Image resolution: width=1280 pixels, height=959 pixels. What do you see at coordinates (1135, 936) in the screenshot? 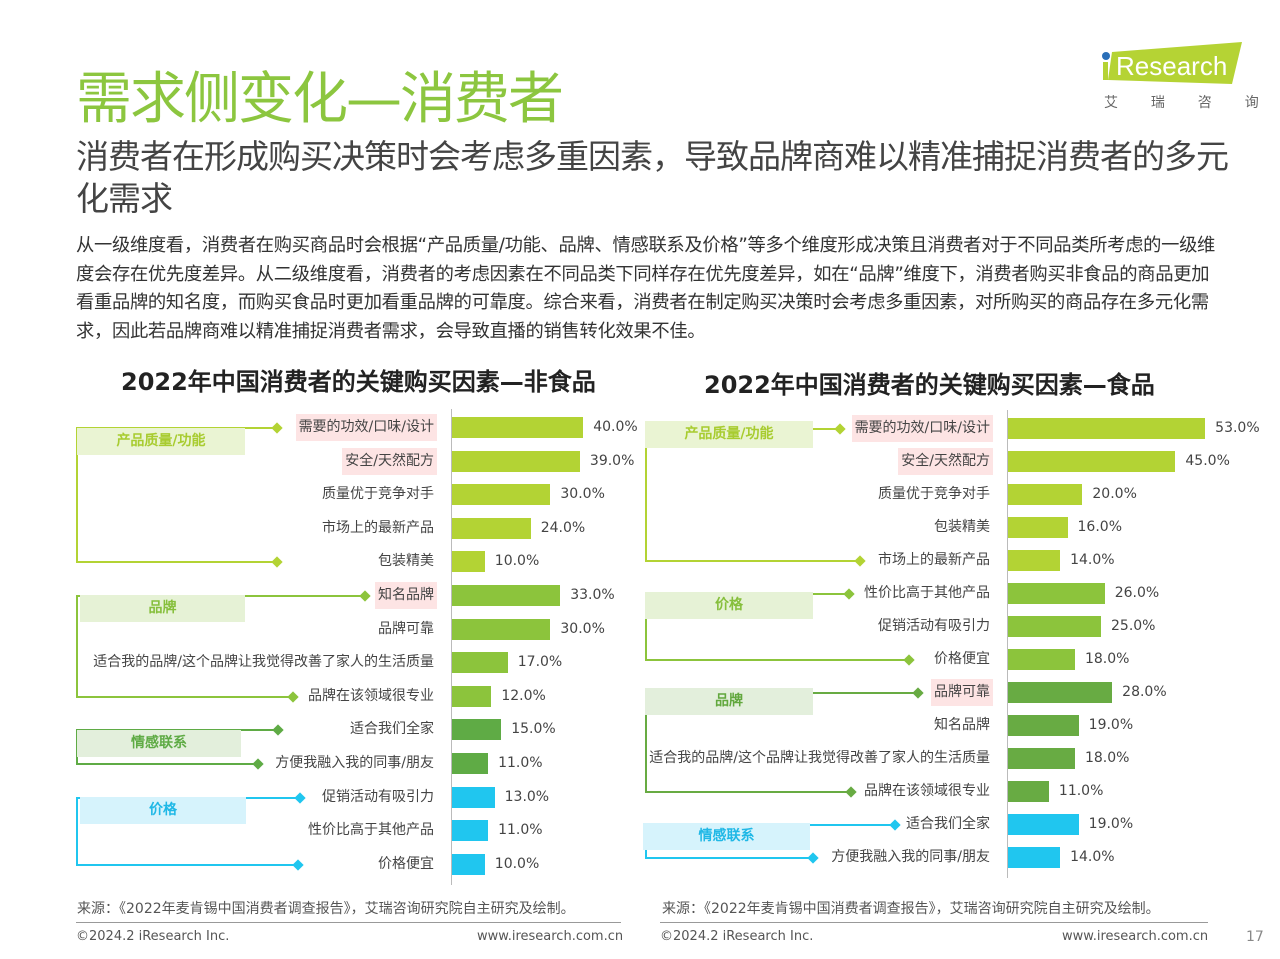
I see `url-right: www.iresearch.com.cn` at bounding box center [1135, 936].